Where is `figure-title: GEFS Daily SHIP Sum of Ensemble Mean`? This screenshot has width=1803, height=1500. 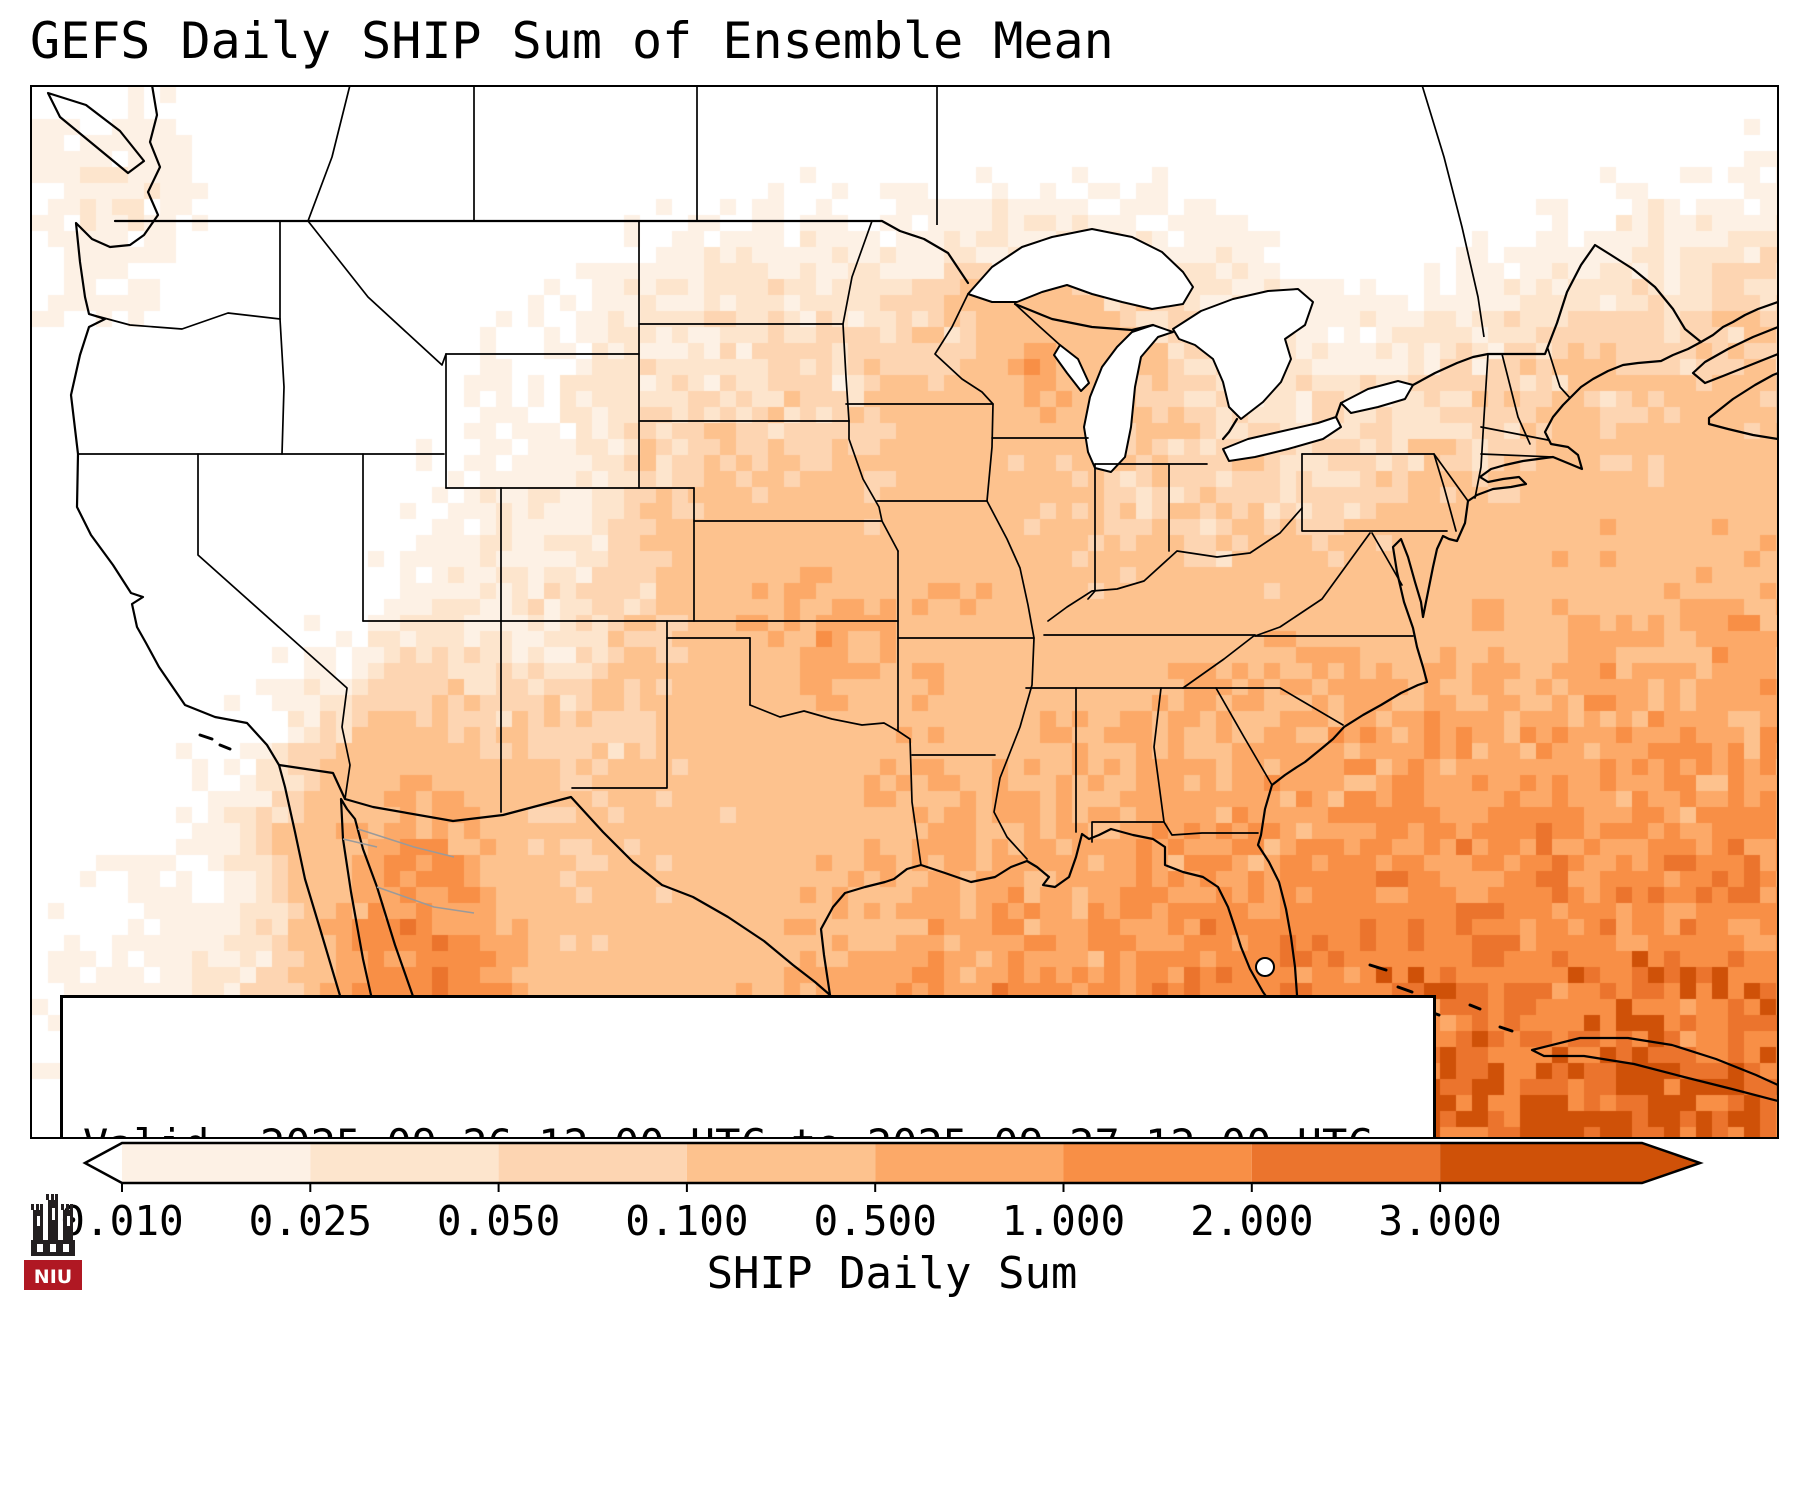 figure-title: GEFS Daily SHIP Sum of Ensemble Mean is located at coordinates (572, 41).